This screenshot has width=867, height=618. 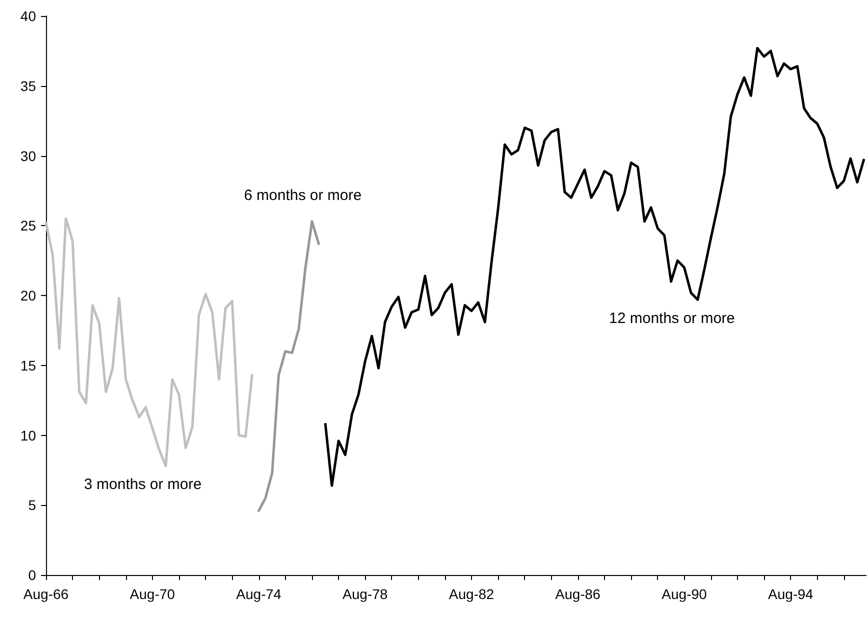 What do you see at coordinates (365, 594) in the screenshot?
I see `x-tick-label: Aug-78` at bounding box center [365, 594].